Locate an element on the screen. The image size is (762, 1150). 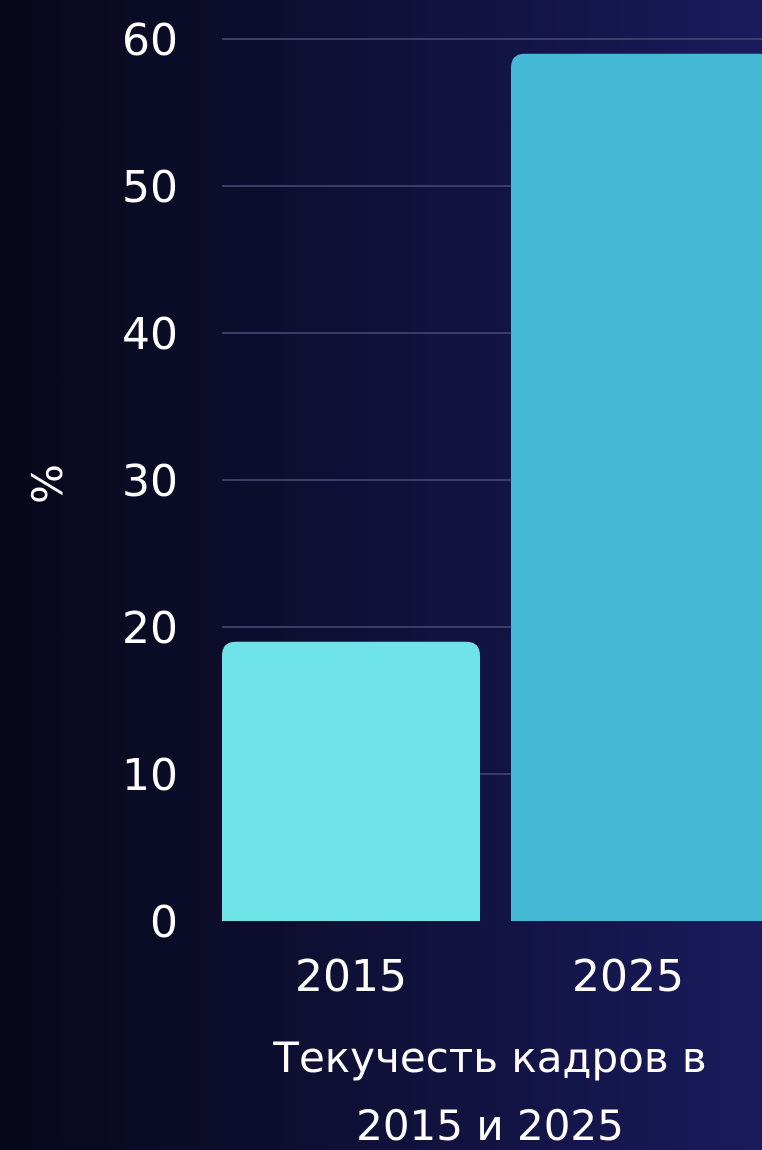
y-tick-label: 30 is located at coordinates (150, 481).